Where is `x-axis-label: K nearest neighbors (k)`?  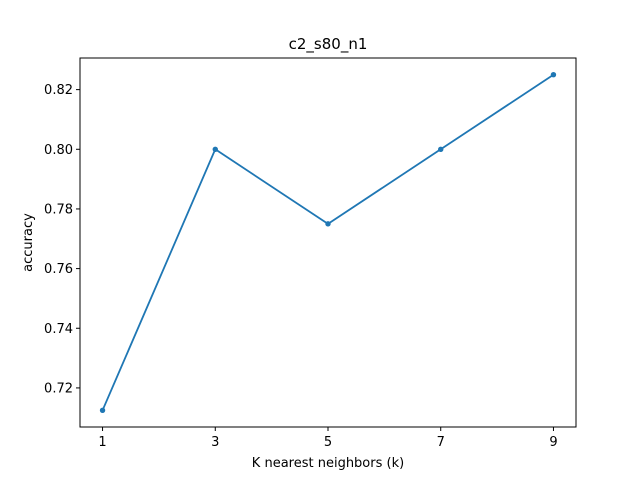 x-axis-label: K nearest neighbors (k) is located at coordinates (328, 463).